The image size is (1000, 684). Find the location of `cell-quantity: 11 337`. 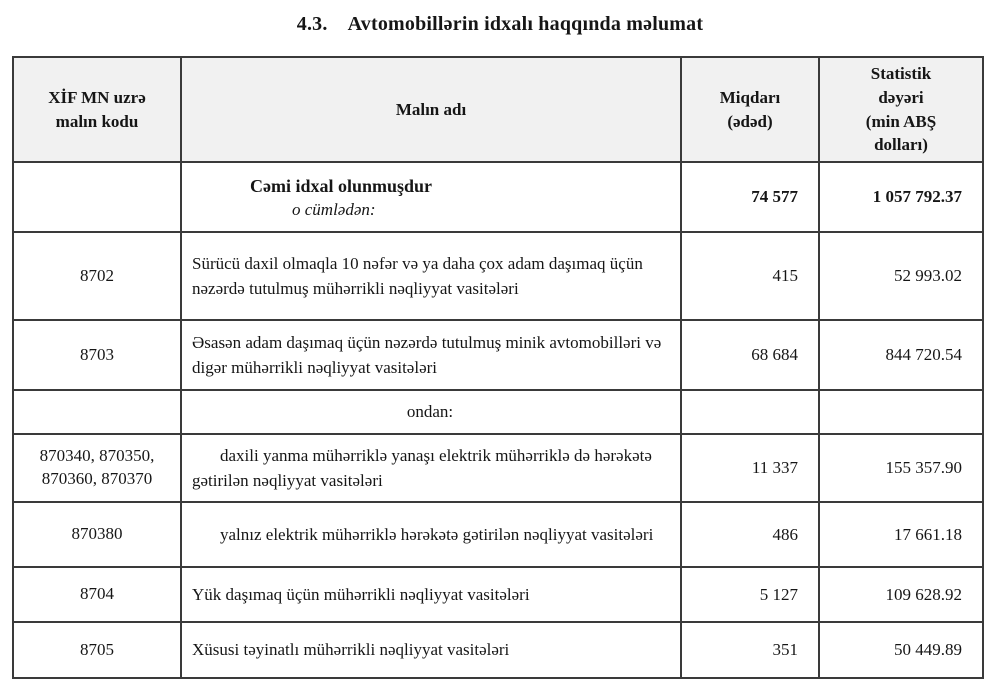

cell-quantity: 11 337 is located at coordinates (750, 468).